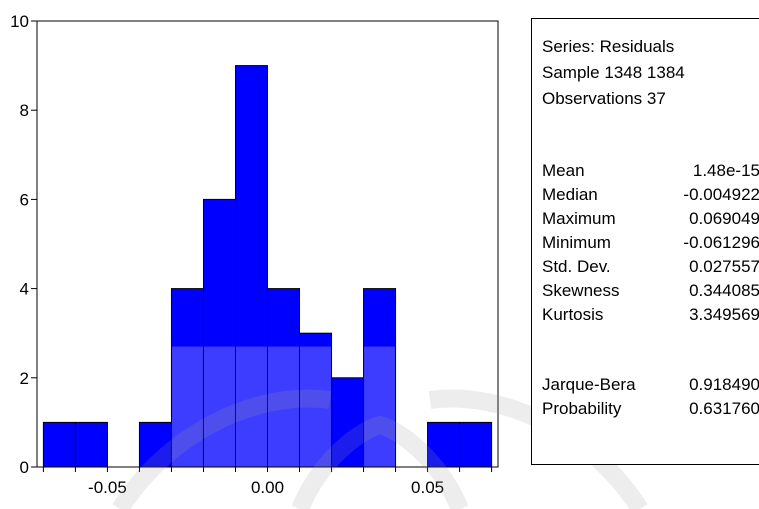  I want to click on y-tick-label: 2, so click(24, 378).